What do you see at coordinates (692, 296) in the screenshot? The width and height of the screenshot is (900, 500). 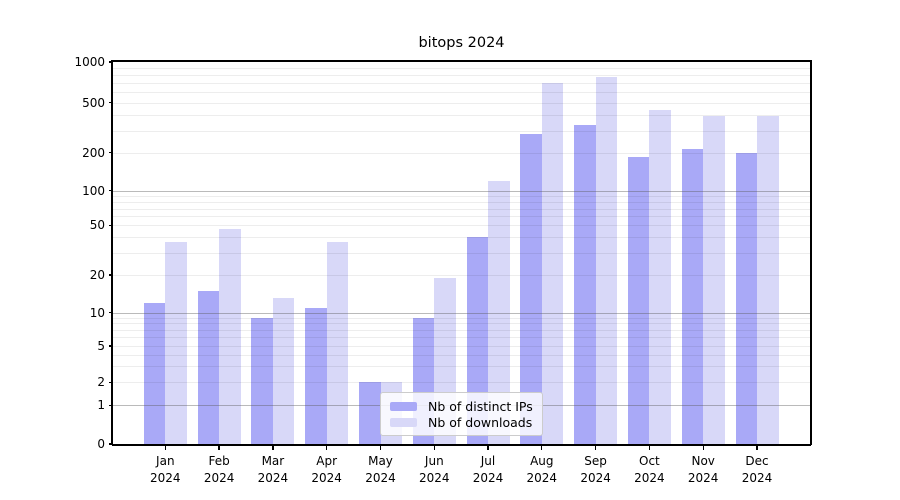 I see `bar-distinct-ips-nov` at bounding box center [692, 296].